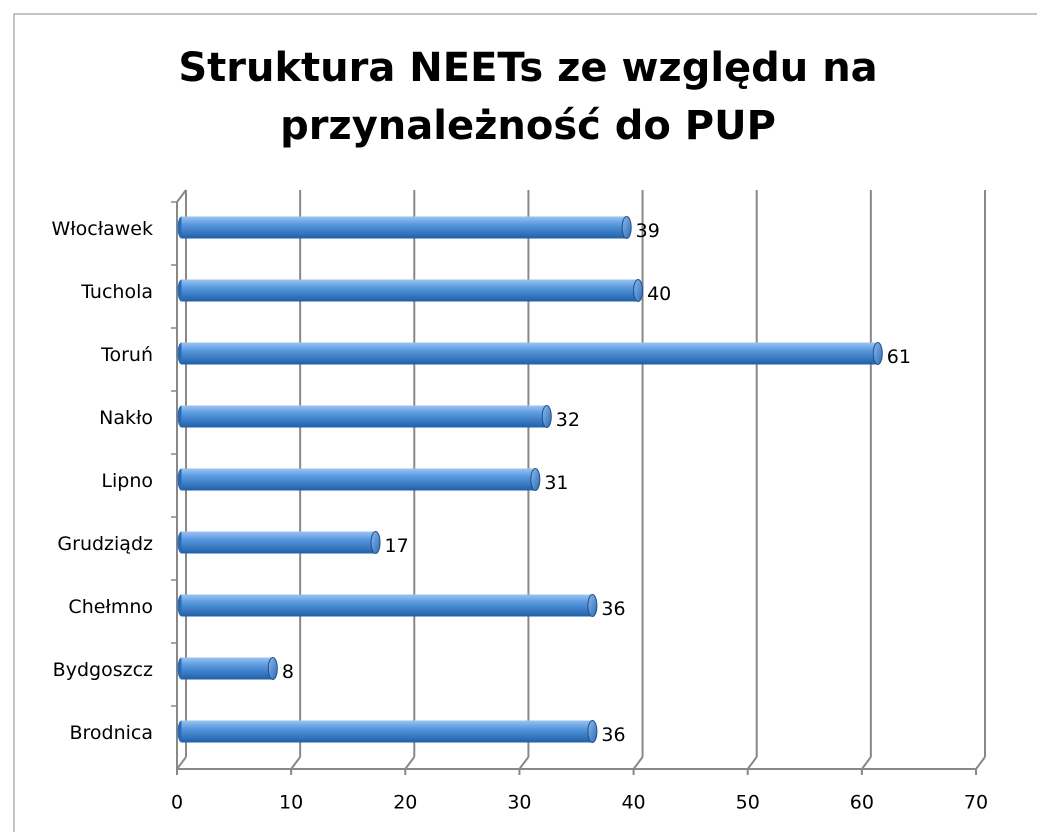 This screenshot has height=832, width=1037. I want to click on data-label: 39, so click(648, 231).